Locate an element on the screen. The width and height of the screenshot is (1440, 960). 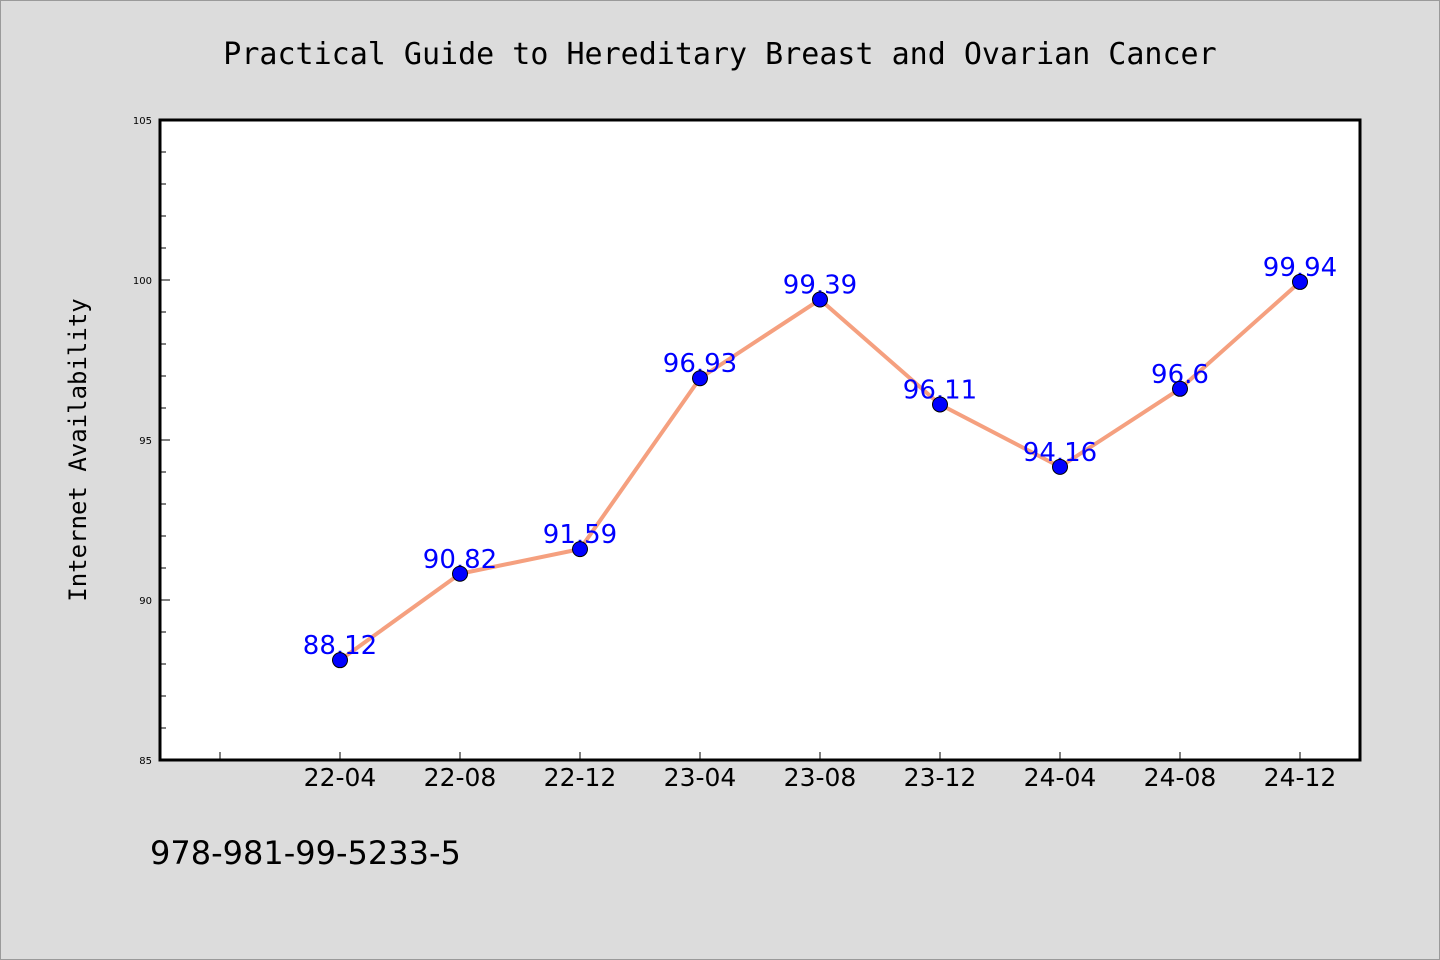
y-axis: 85 90 95 100 105 is located at coordinates (151, 441).